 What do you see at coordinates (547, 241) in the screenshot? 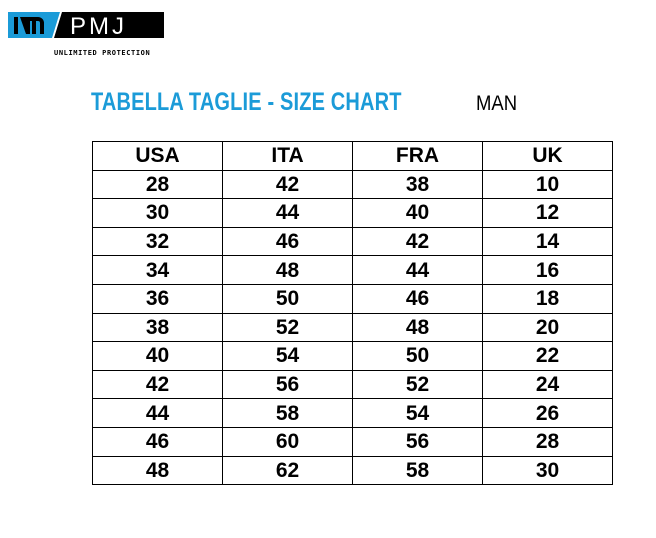
I see `table-cell: 14` at bounding box center [547, 241].